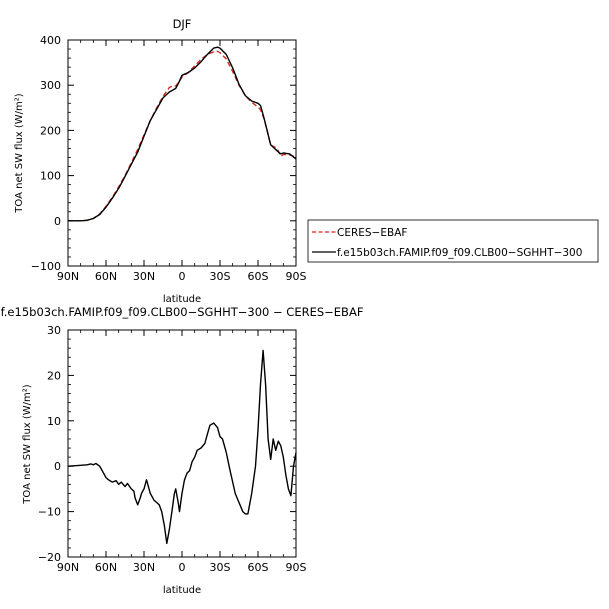 This screenshot has height=609, width=609. Describe the element at coordinates (182, 276) in the screenshot. I see `top-x-tick-label: 0` at that location.